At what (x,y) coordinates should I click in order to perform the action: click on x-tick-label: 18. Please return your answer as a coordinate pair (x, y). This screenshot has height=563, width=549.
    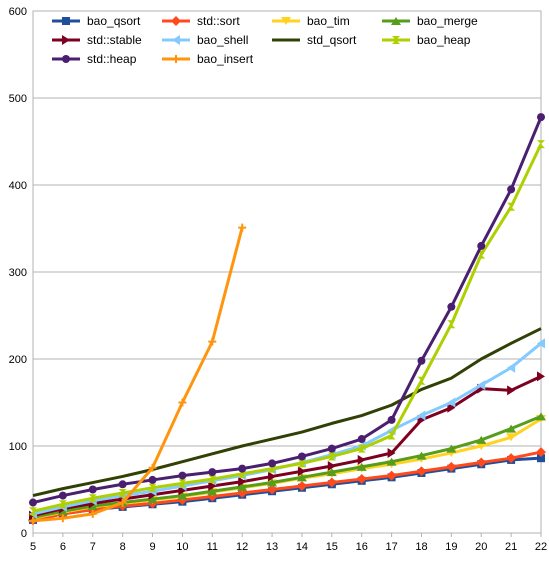
    Looking at the image, I should click on (421, 547).